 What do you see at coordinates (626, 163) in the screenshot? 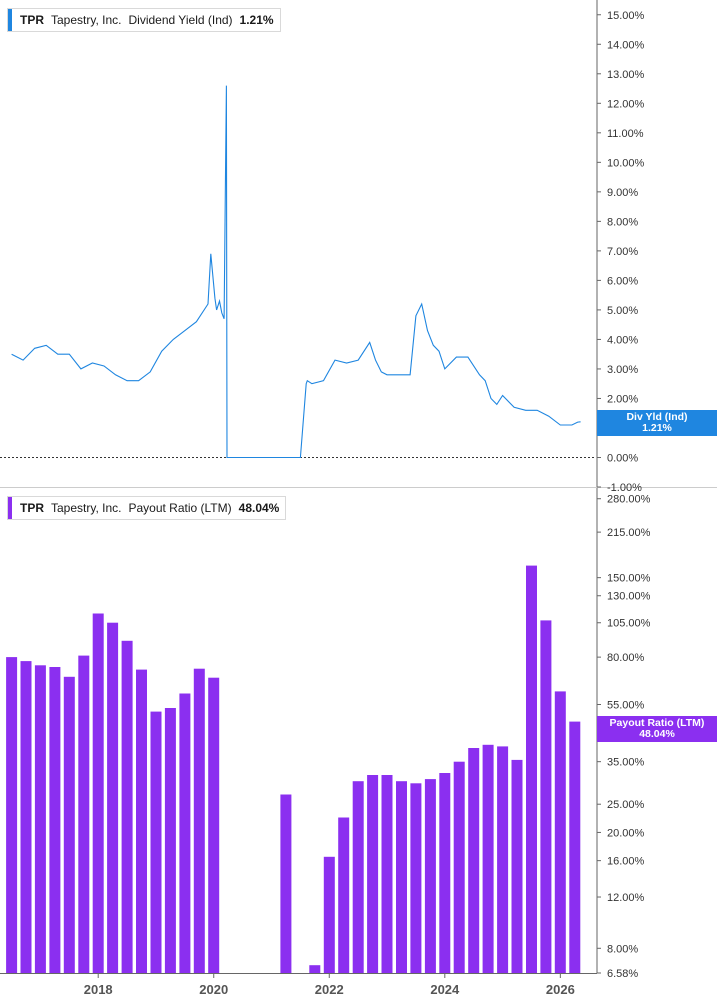
I see `y-tick-label: 10.00%` at bounding box center [626, 163].